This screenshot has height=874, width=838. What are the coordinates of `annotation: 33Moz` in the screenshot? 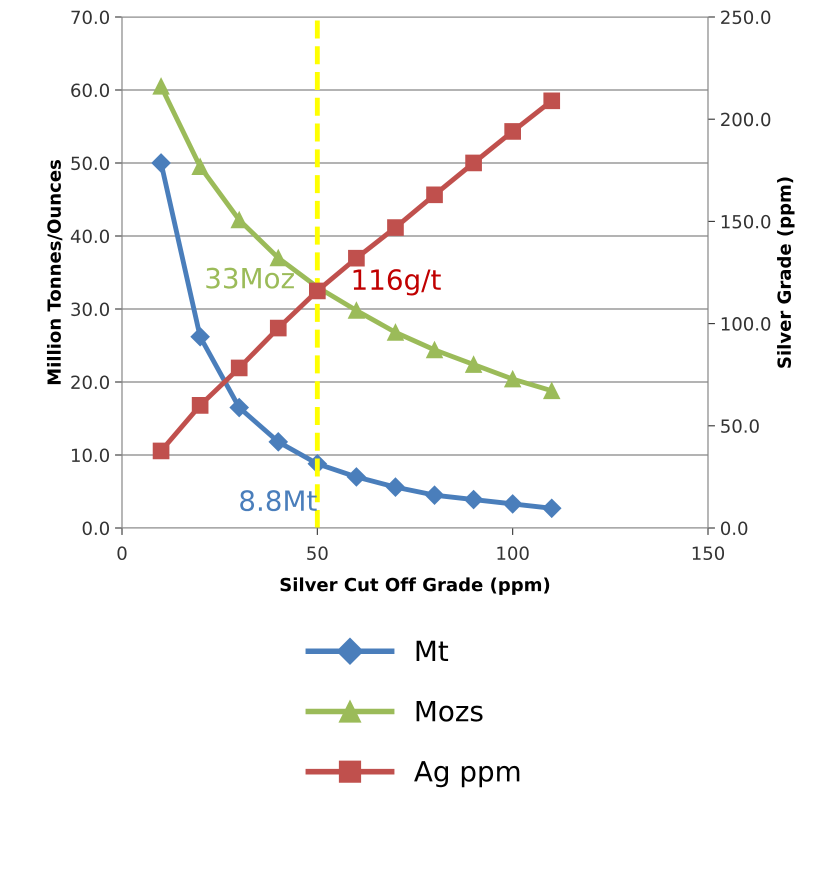 It's located at (250, 278).